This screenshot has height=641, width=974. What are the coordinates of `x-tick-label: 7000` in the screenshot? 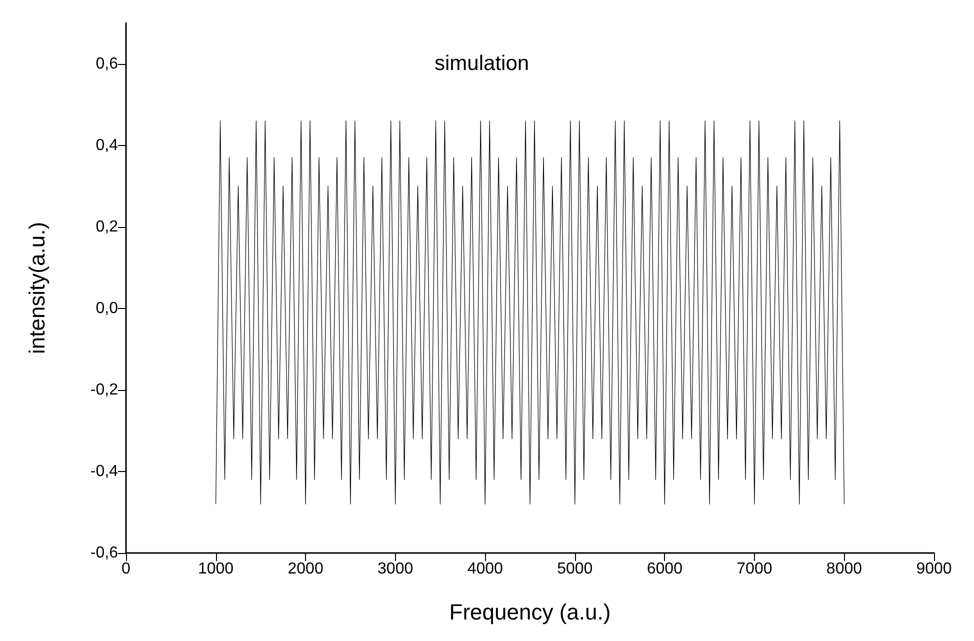 It's located at (754, 569).